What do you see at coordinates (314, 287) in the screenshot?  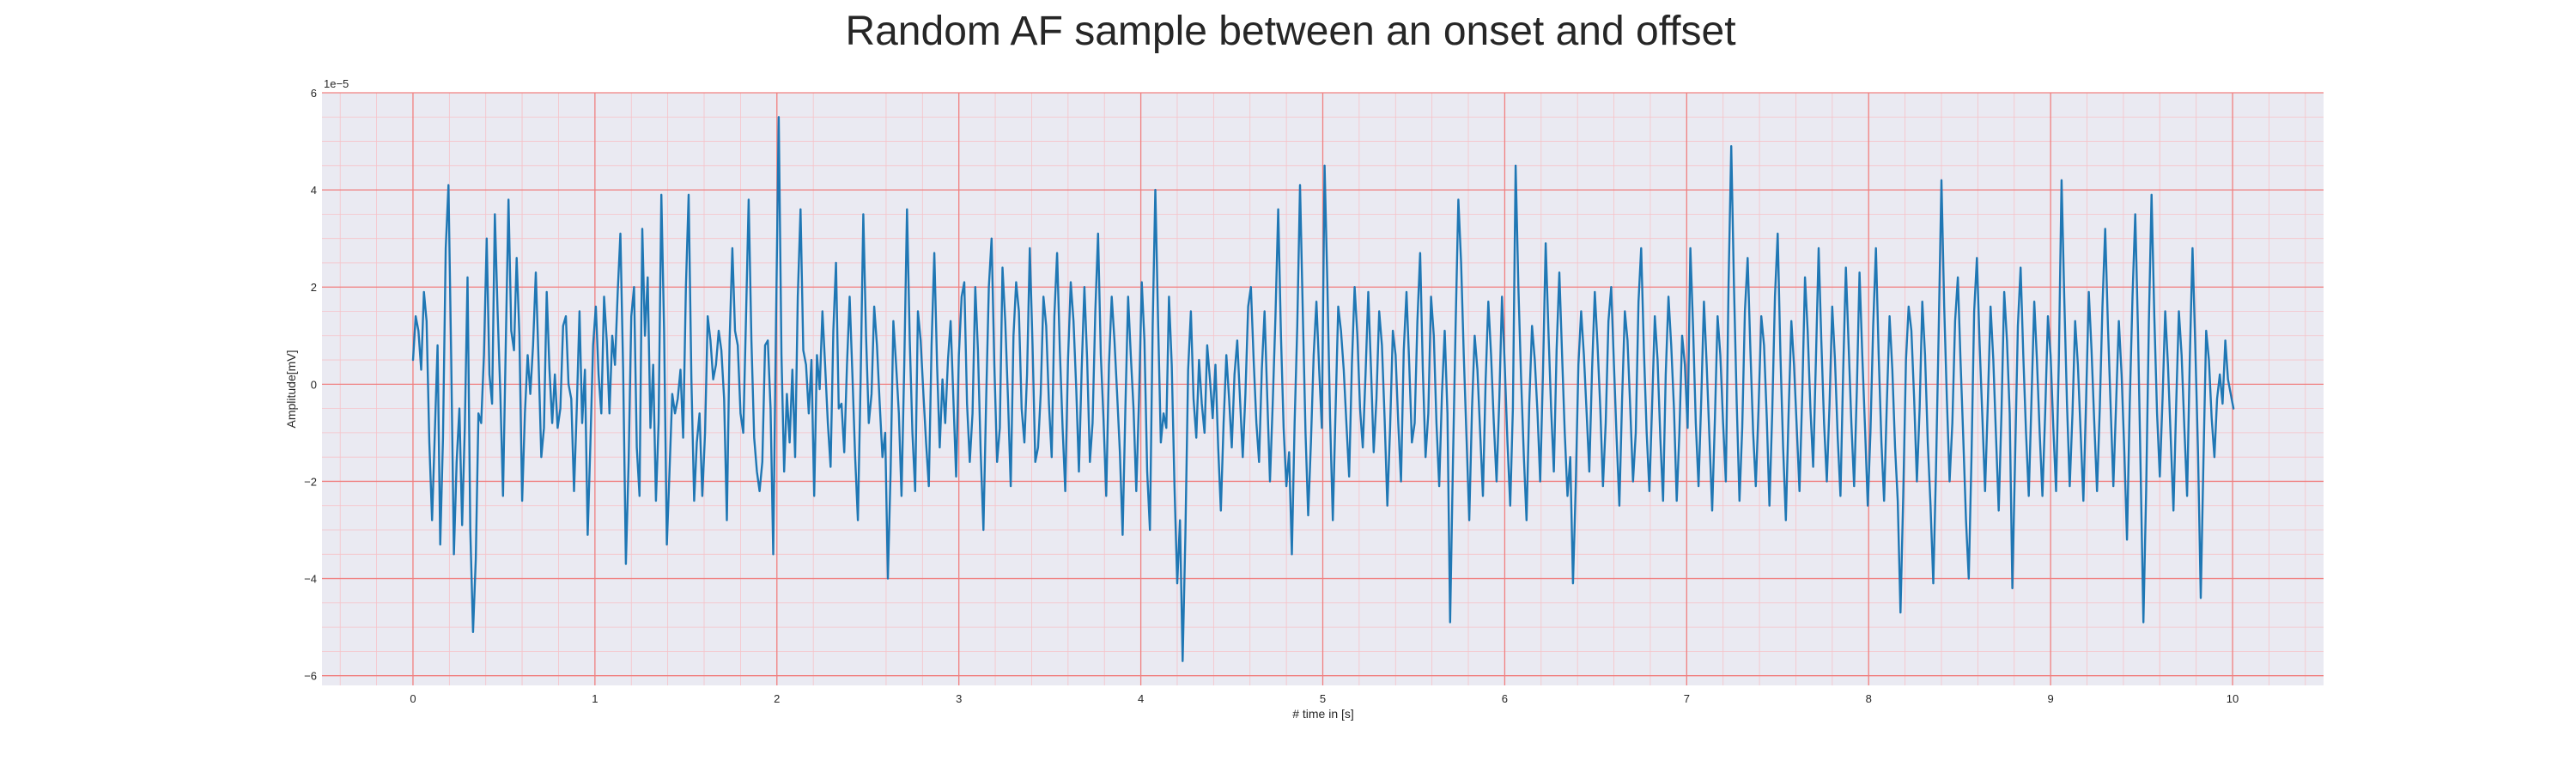 I see `y-tick-label: 2` at bounding box center [314, 287].